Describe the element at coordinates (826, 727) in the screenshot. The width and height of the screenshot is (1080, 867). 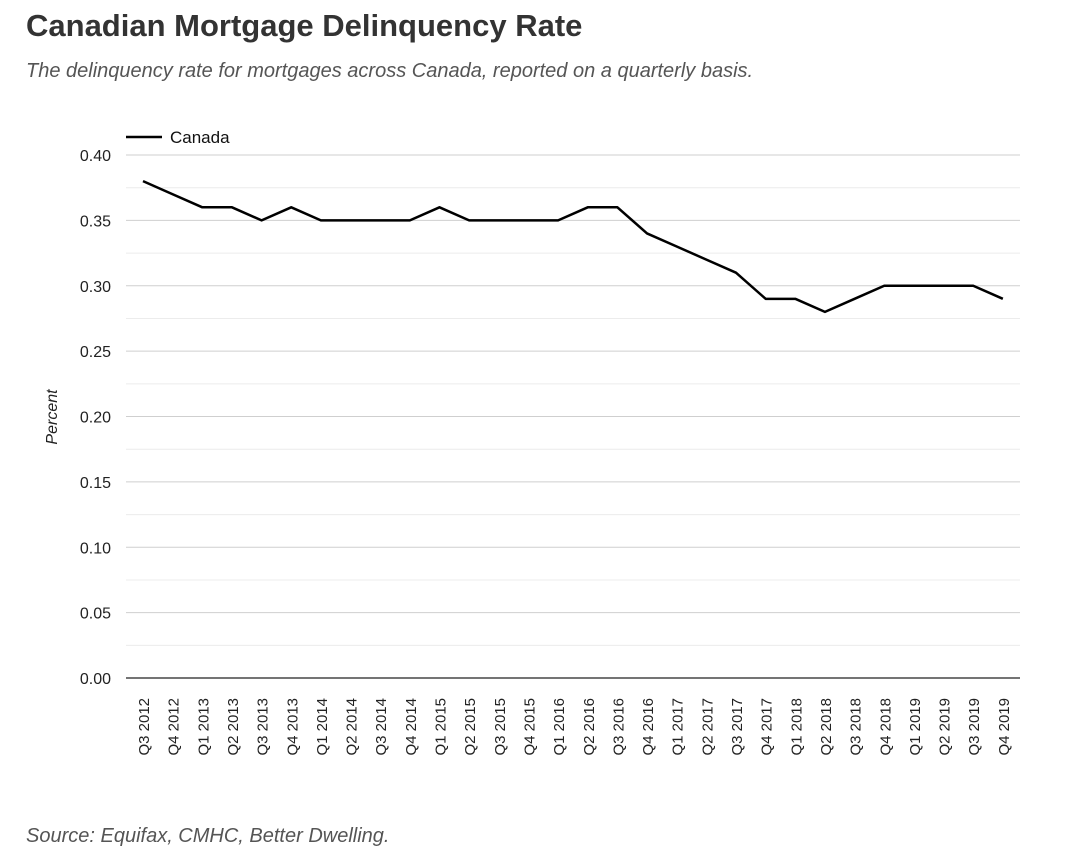
I see `x-tick-label: Q2 2018` at that location.